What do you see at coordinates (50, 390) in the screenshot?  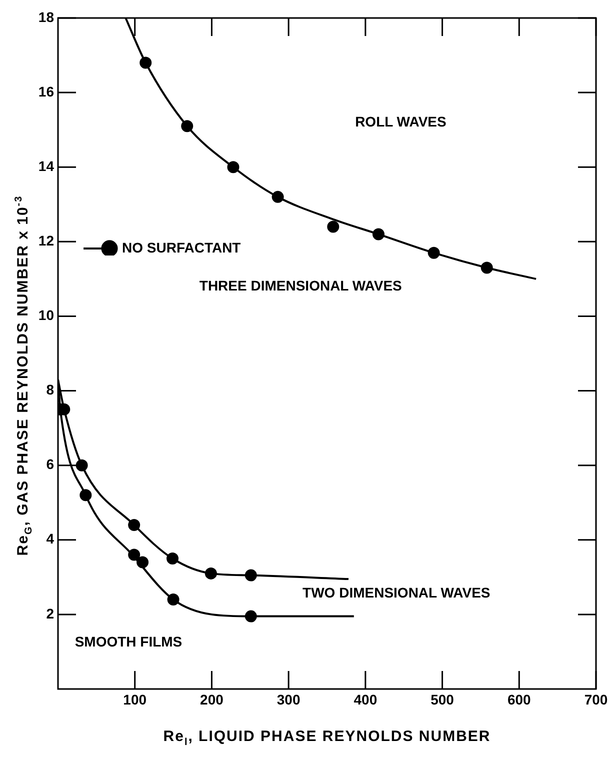 I see `y-tick-label: 8` at bounding box center [50, 390].